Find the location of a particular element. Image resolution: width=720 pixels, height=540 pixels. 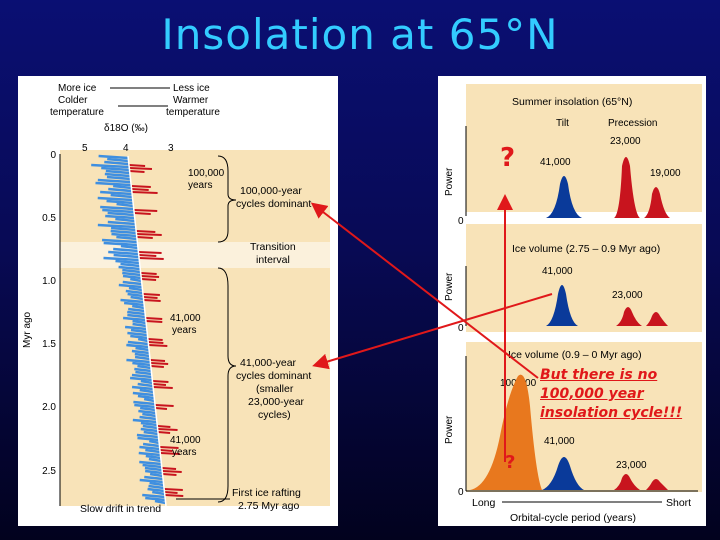

annot-first-ice-1: First ice rafting is located at coordinates (266, 493).